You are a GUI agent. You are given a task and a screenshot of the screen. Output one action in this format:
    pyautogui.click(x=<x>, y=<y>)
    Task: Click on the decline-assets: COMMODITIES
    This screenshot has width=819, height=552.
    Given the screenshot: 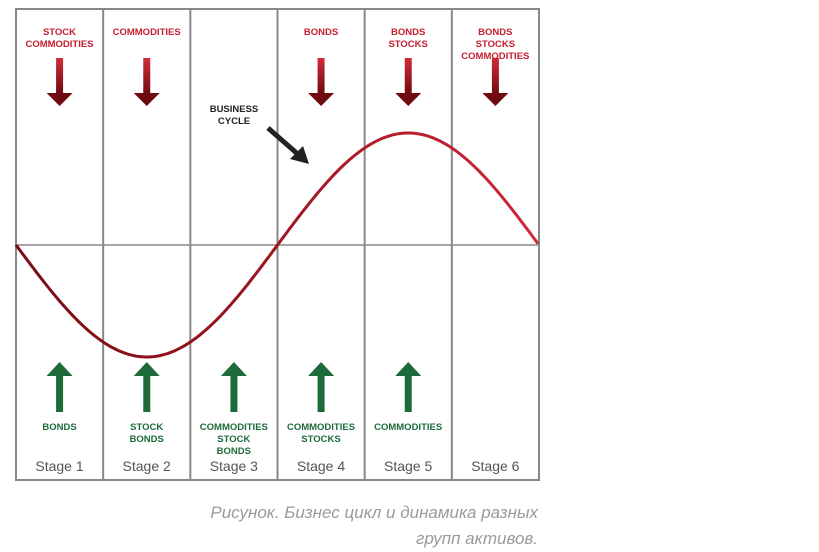 What is the action you would take?
    pyautogui.click(x=146, y=33)
    